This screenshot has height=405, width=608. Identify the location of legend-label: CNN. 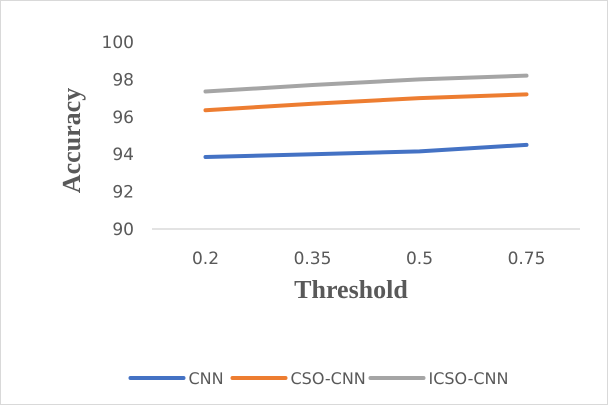
(206, 378).